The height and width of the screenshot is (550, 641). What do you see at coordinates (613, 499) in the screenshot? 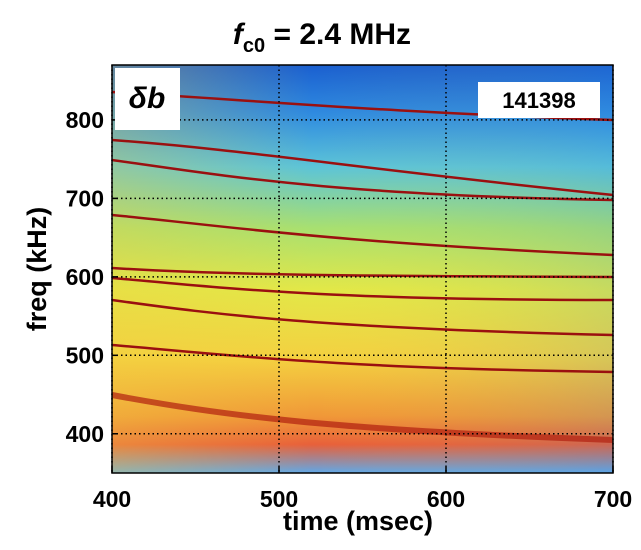
I see `x-tick-label: 700` at bounding box center [613, 499].